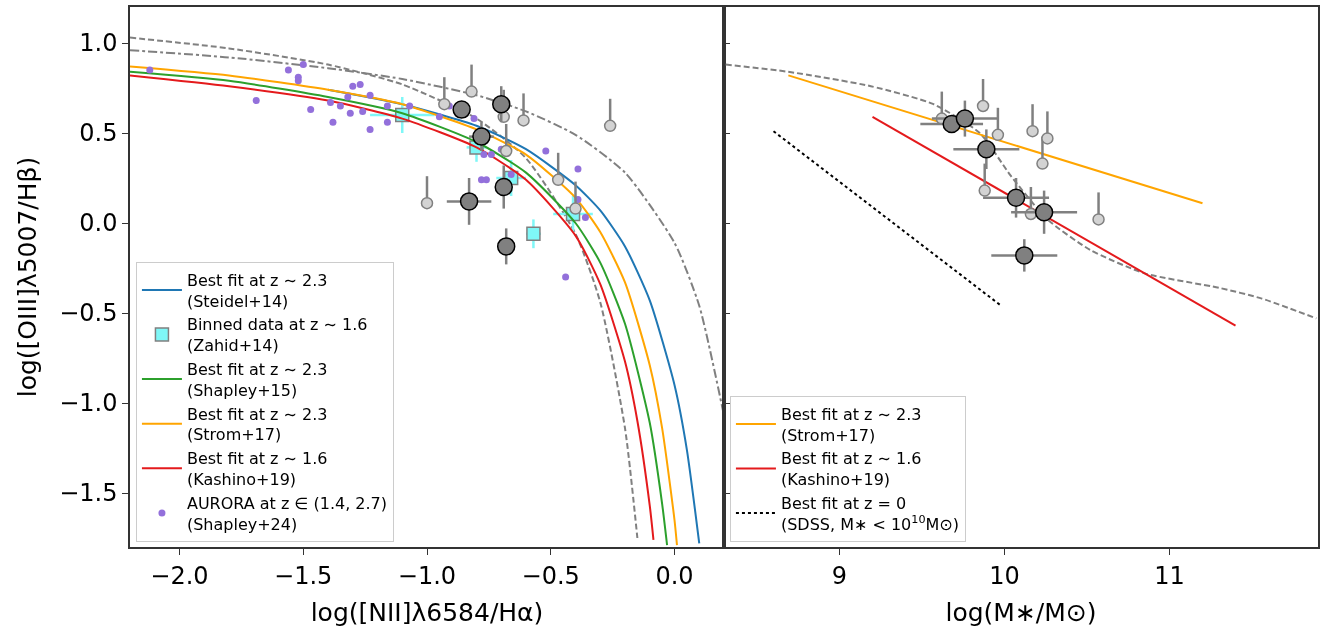 This screenshot has height=627, width=1328. I want to click on x-tick-label: −2.0, so click(179, 575).